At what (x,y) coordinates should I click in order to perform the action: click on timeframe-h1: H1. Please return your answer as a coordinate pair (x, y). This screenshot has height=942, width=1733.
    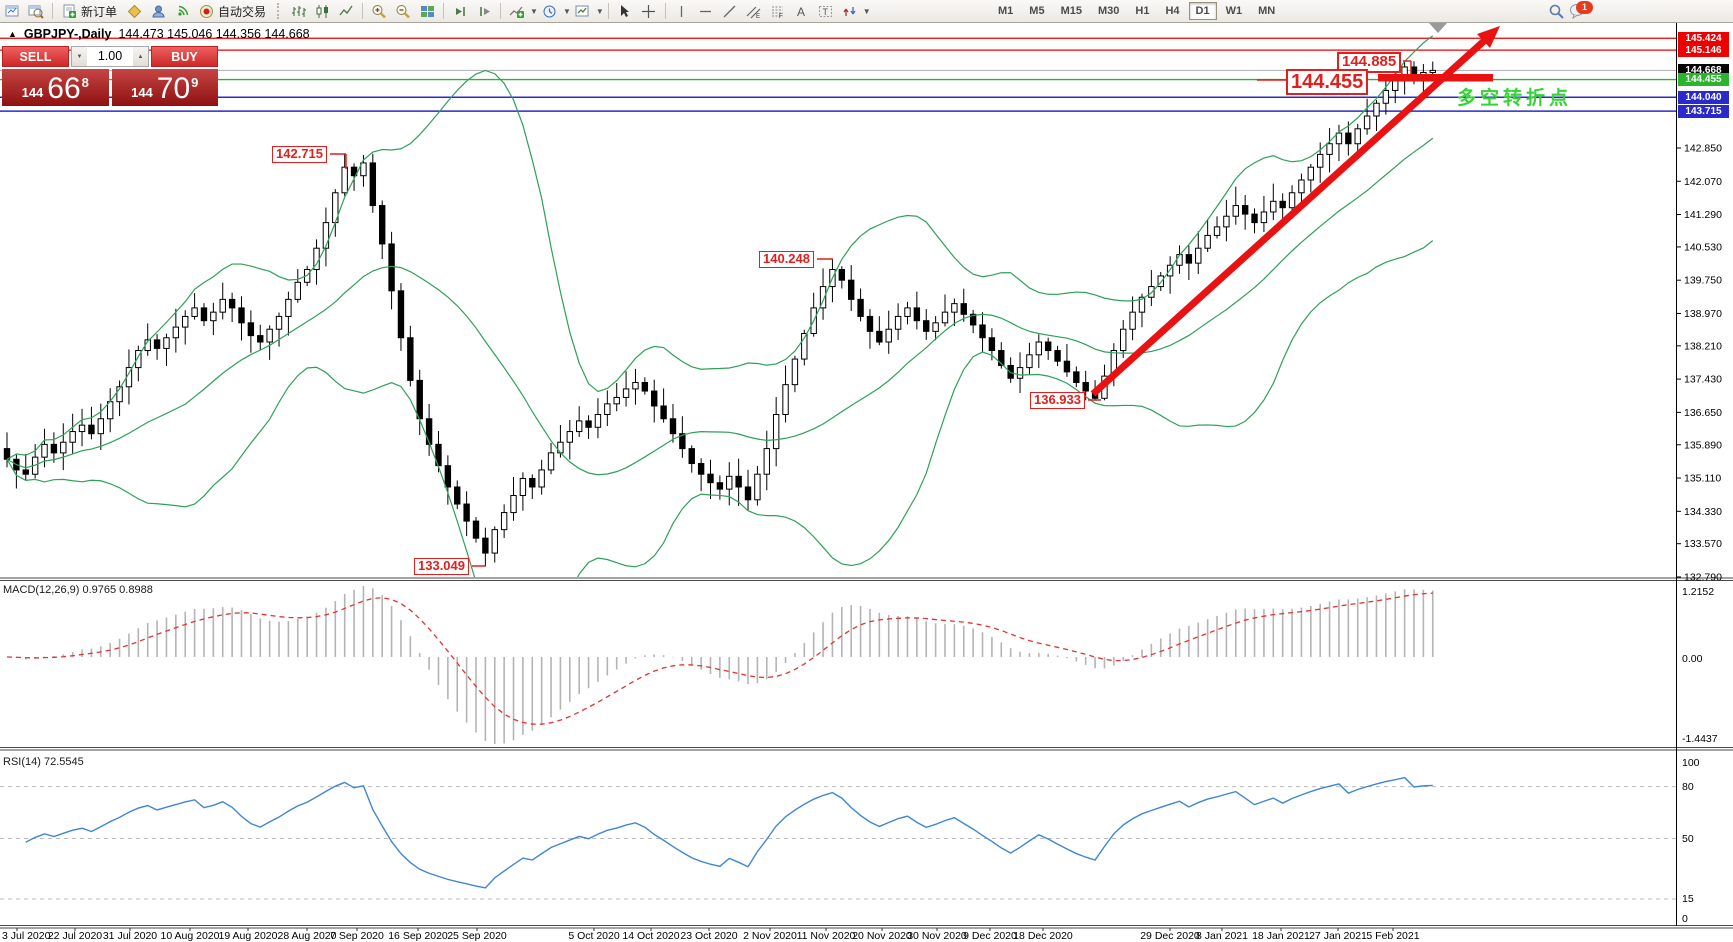
    Looking at the image, I should click on (1142, 11).